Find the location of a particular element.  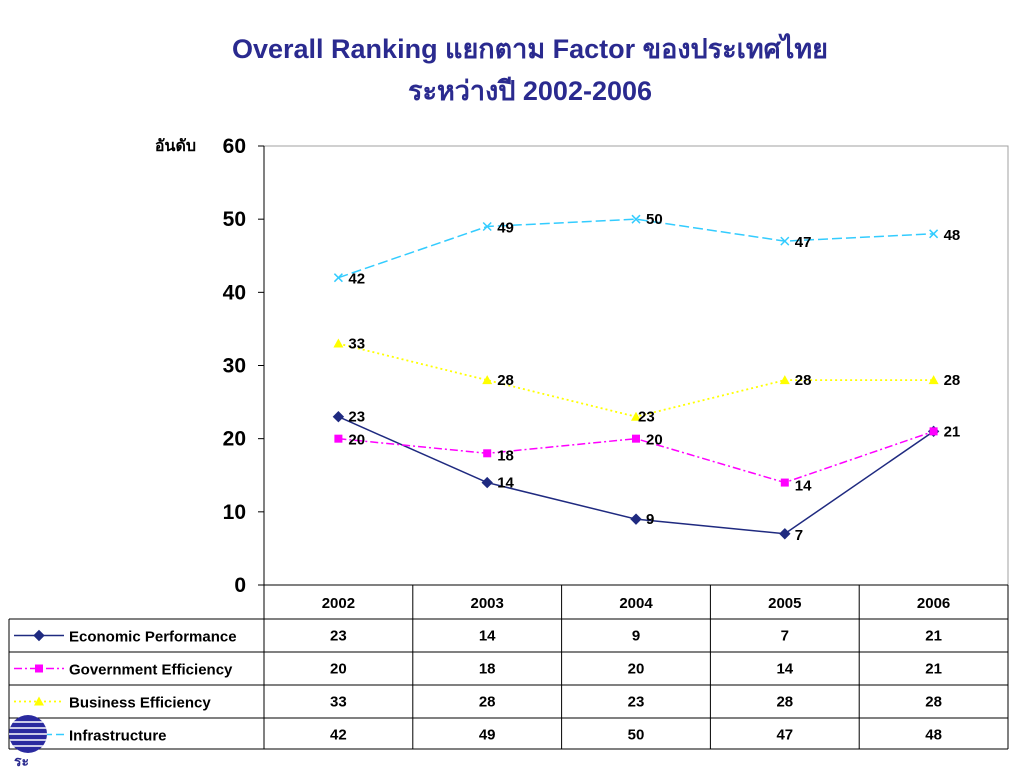

series-government-efficiency: 20 18 20 14 is located at coordinates (636, 461).